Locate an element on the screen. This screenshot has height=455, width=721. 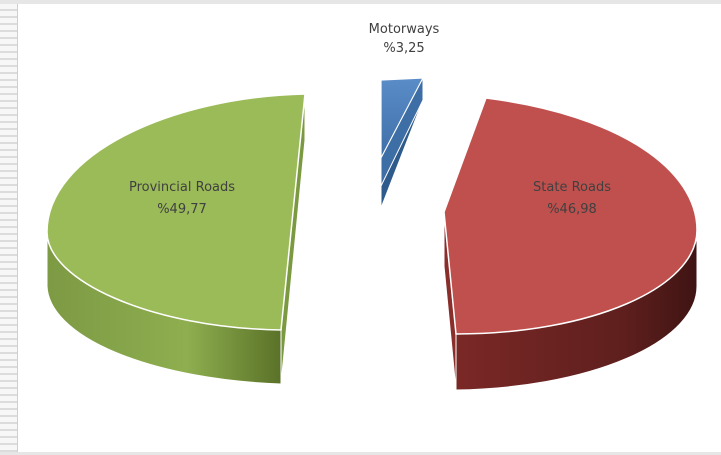
frame-top-edge is located at coordinates (360, 2).